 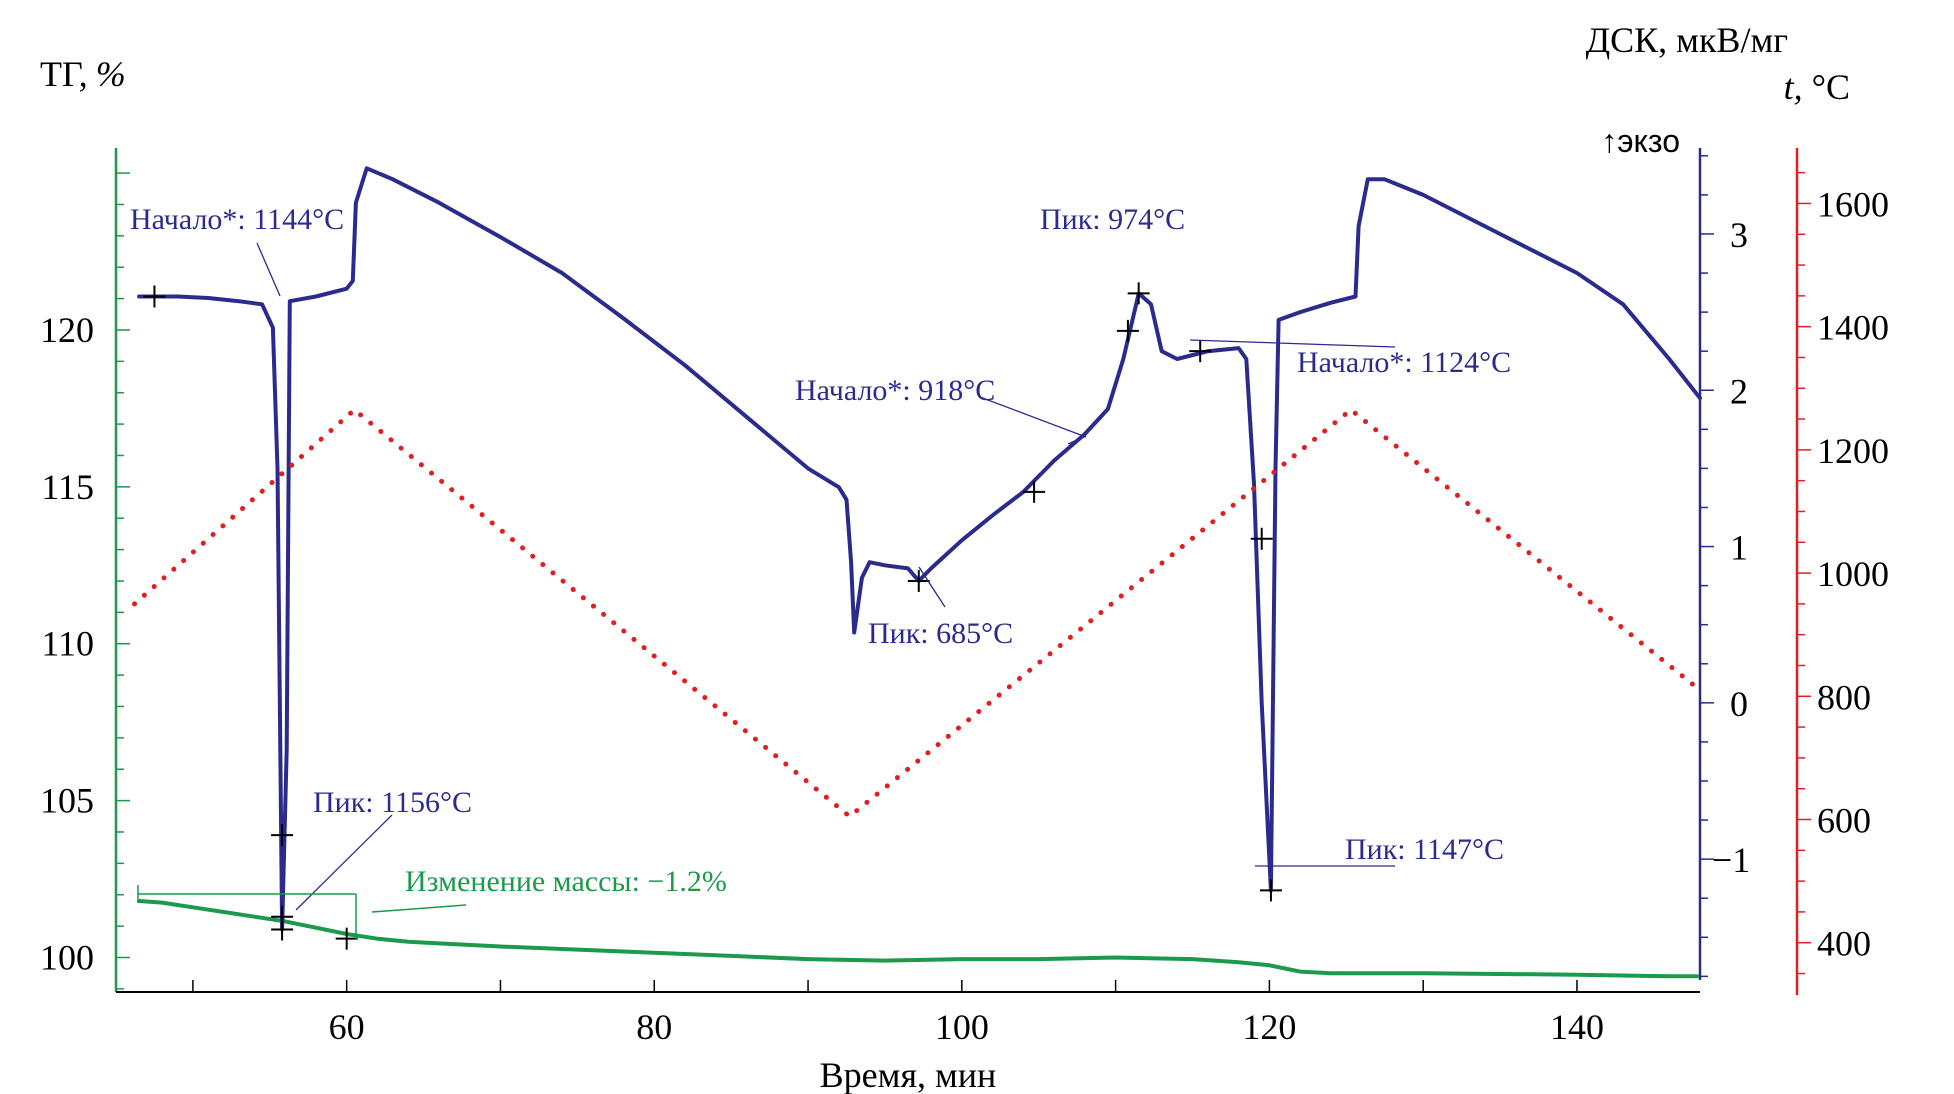 What do you see at coordinates (1687, 40) in the screenshot?
I see `dsc-axis-title: ДСК, мкВ/мг` at bounding box center [1687, 40].